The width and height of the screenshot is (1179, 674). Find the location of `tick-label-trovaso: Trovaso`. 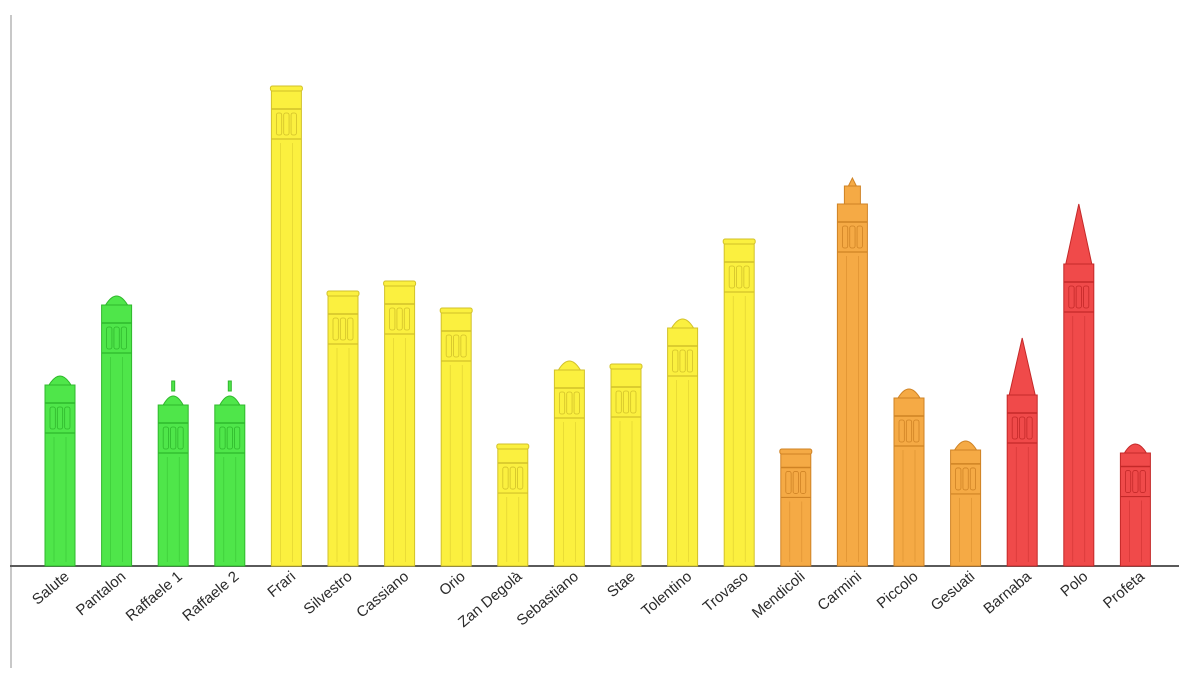

tick-label-trovaso: Trovaso is located at coordinates (726, 592).